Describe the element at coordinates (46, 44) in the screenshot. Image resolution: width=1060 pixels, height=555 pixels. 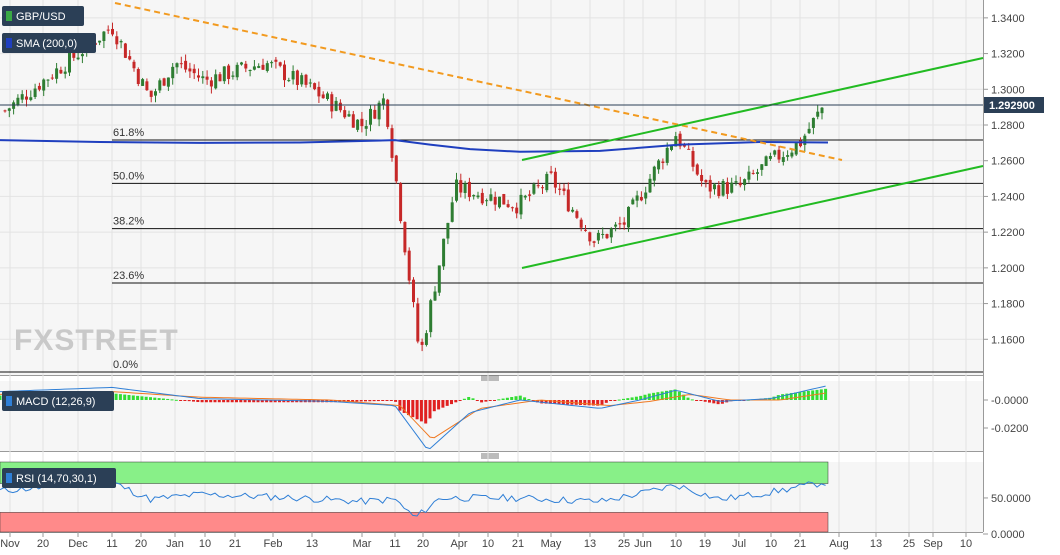
I see `sma-label: SMA (200,0)` at that location.